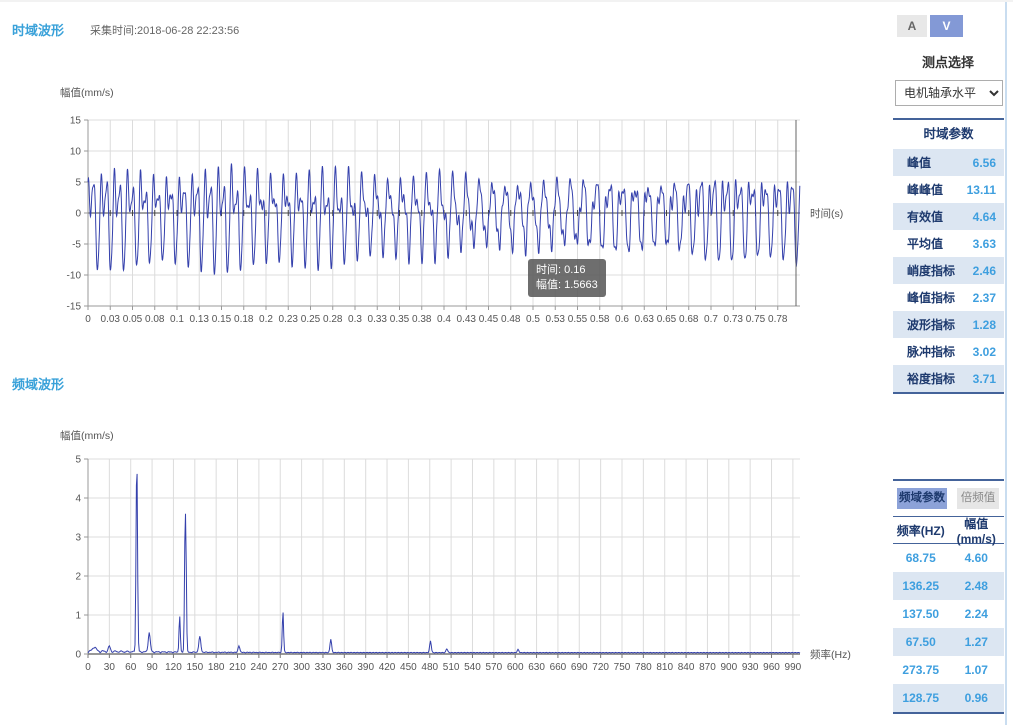 Image resolution: width=1013 pixels, height=725 pixels. I want to click on param-label: 峰峰值, so click(925, 190).